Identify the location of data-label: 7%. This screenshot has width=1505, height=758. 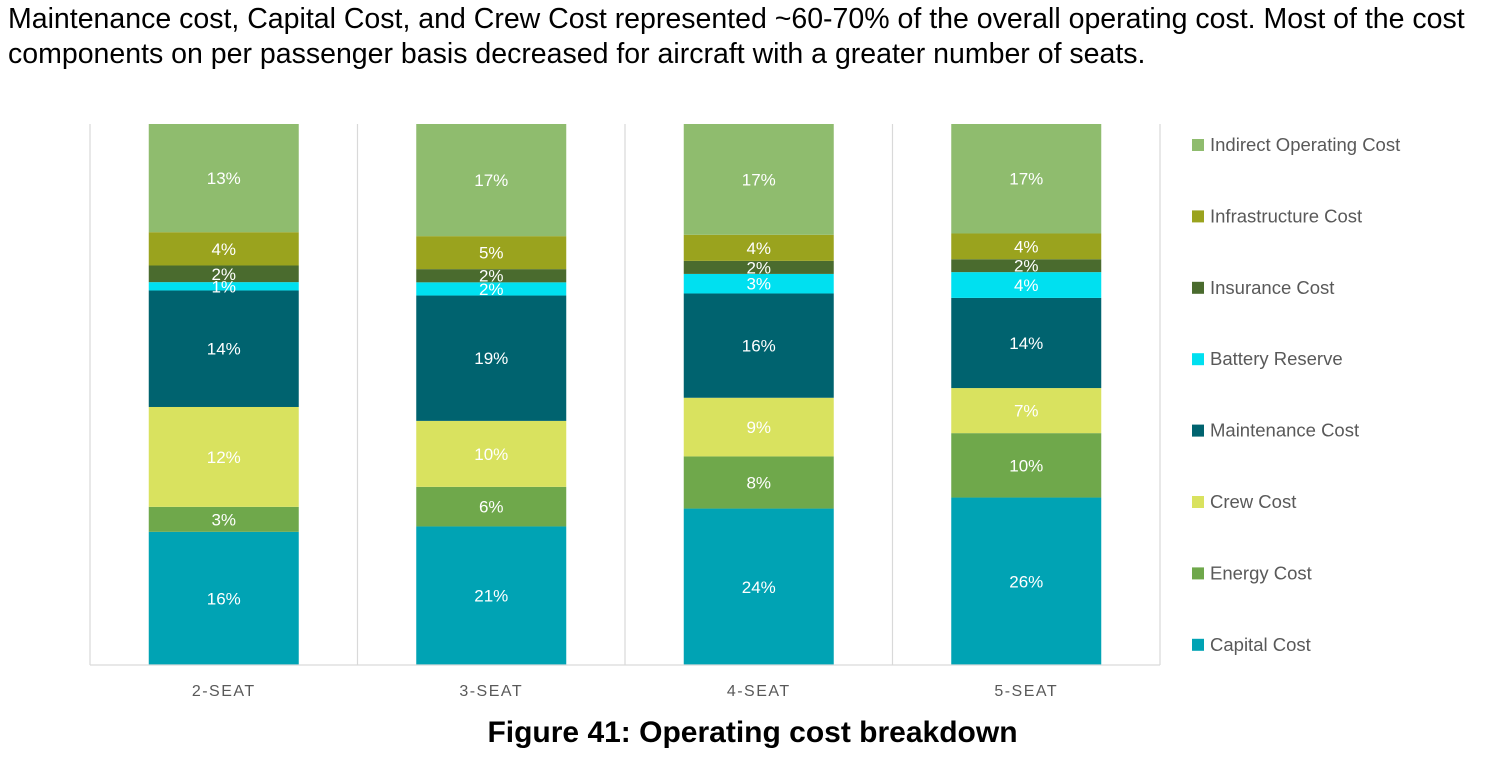
(1026, 411).